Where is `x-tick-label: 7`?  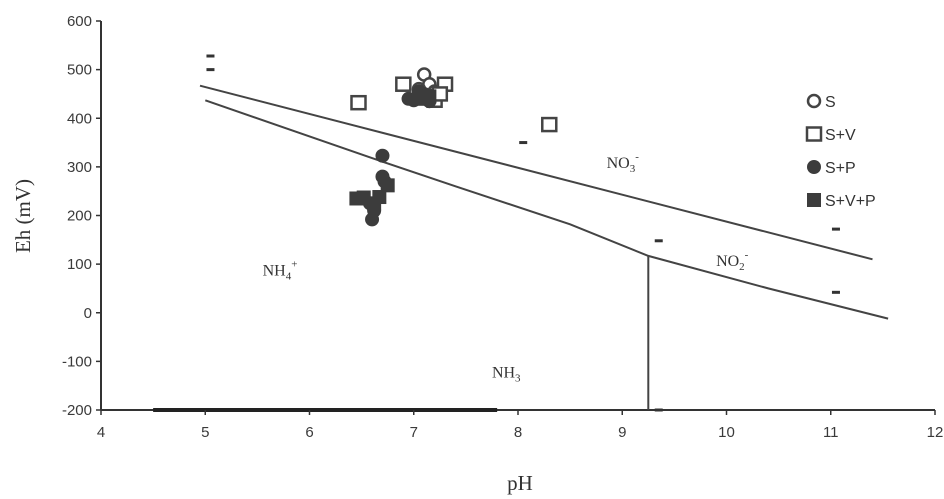
x-tick-label: 7 is located at coordinates (414, 432).